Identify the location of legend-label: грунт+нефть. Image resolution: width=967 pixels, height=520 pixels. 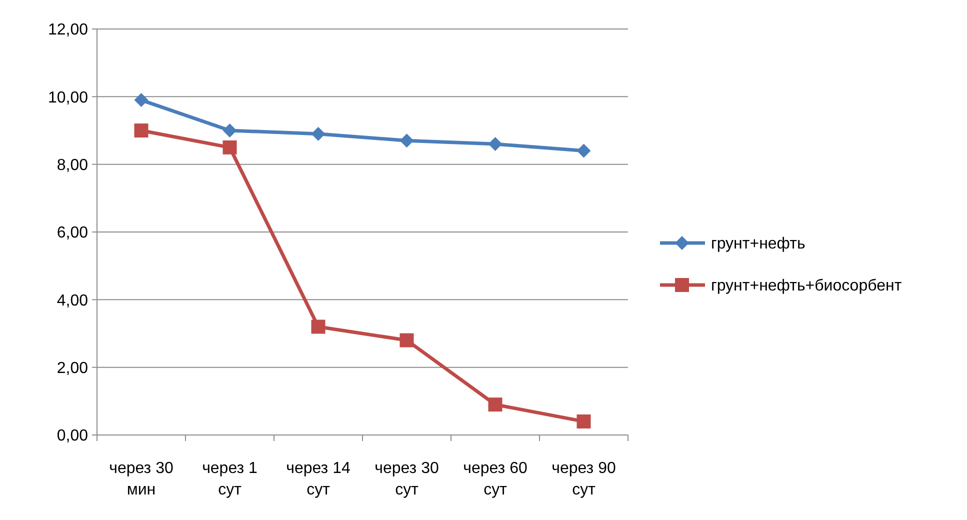
(758, 244).